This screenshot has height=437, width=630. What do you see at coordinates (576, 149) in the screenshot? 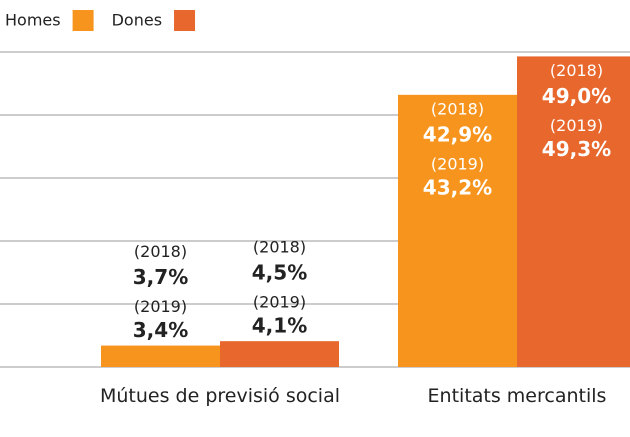
I see `data-label: 49,3%` at bounding box center [576, 149].